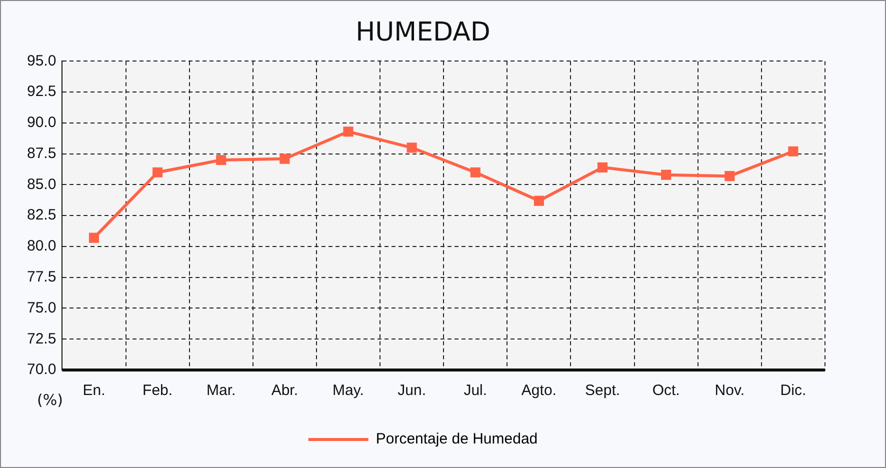 Image resolution: width=886 pixels, height=468 pixels. Describe the element at coordinates (41, 61) in the screenshot. I see `y-tick-label: 95.0` at that location.